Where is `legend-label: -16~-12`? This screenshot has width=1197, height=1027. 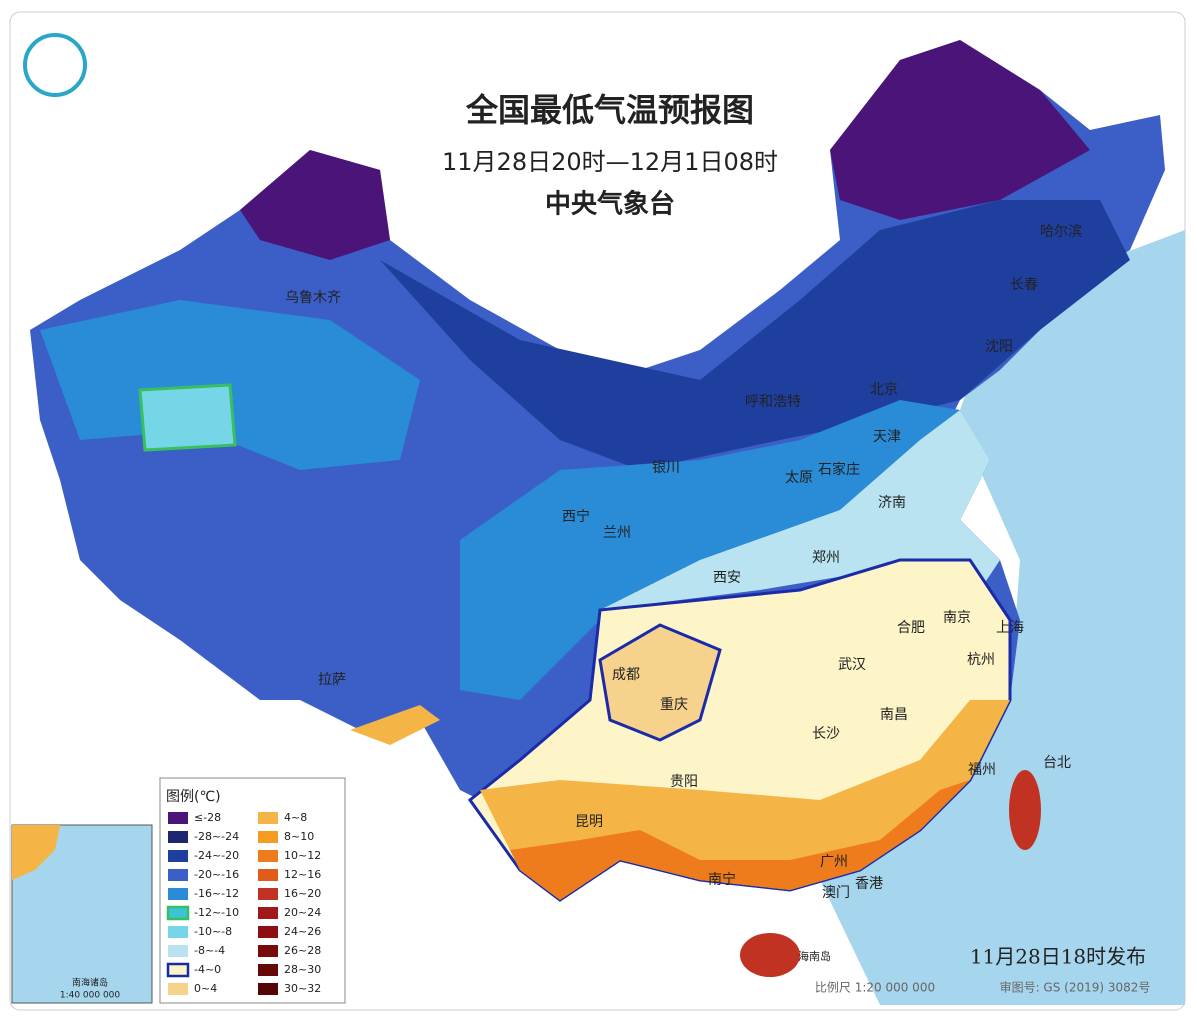
legend-label: -16~-12 is located at coordinates (216, 893).